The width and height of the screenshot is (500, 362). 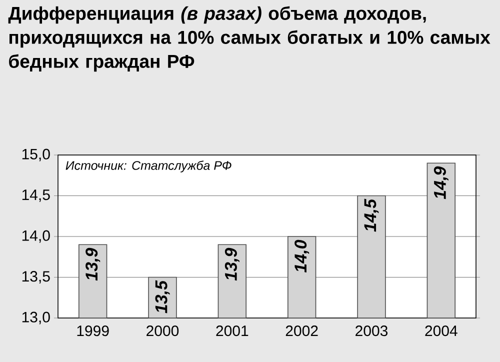 I want to click on x-tick-label: 2004, so click(x=441, y=331).